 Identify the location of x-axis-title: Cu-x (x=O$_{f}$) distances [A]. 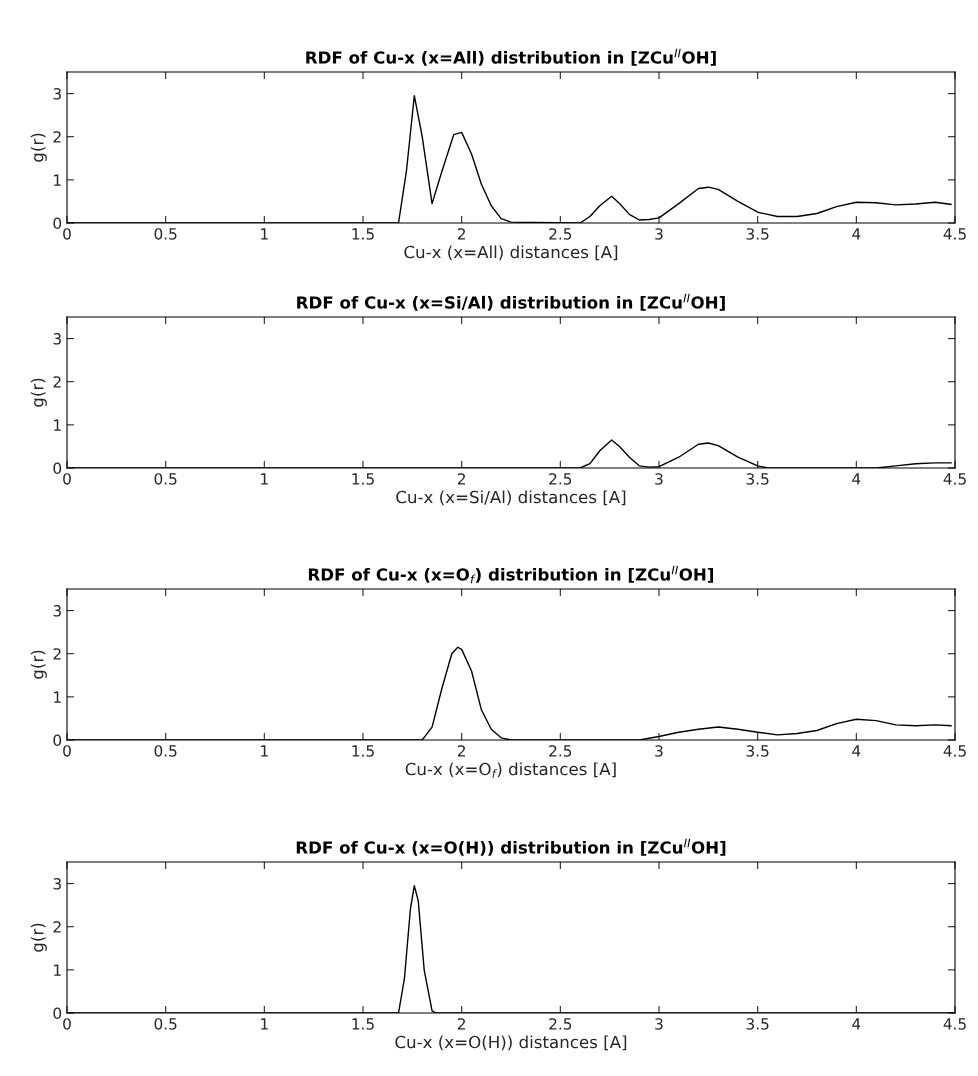
(510, 770).